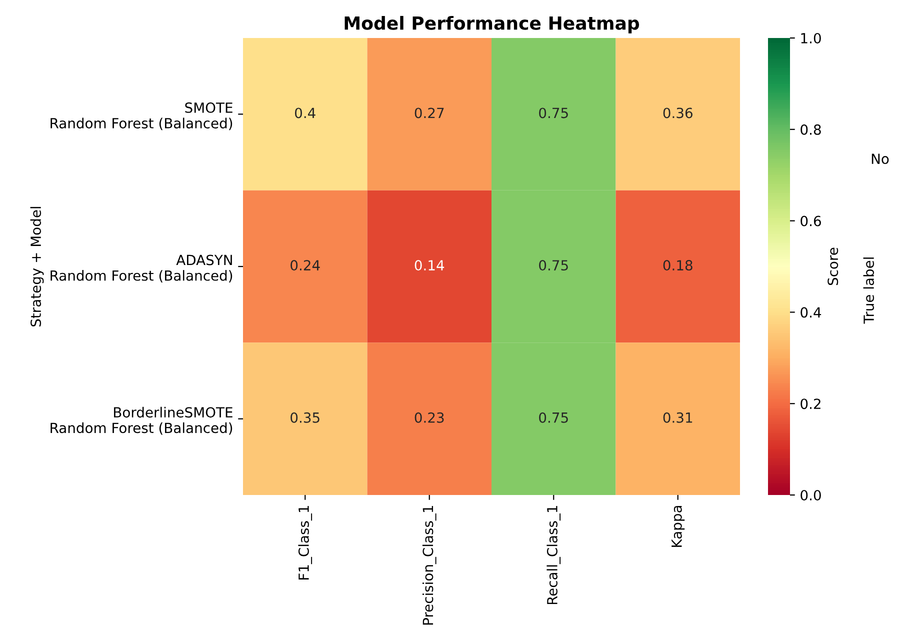 The height and width of the screenshot is (635, 901). What do you see at coordinates (305, 265) in the screenshot?
I see `data-label: 0.24` at bounding box center [305, 265].